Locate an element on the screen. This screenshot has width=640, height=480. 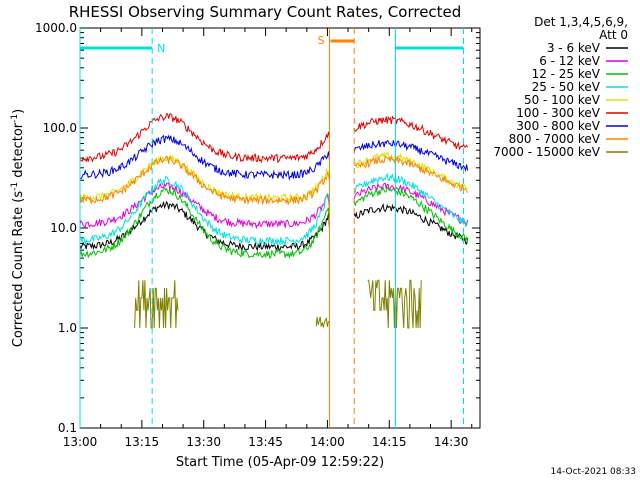
x-tick-label: 14:00 is located at coordinates (327, 442).